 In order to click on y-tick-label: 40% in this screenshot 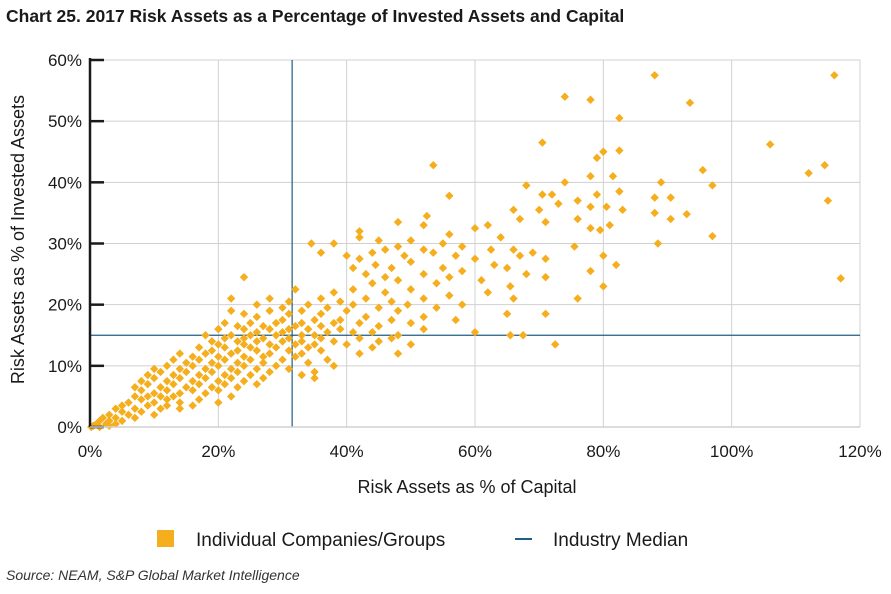, I will do `click(65, 182)`.